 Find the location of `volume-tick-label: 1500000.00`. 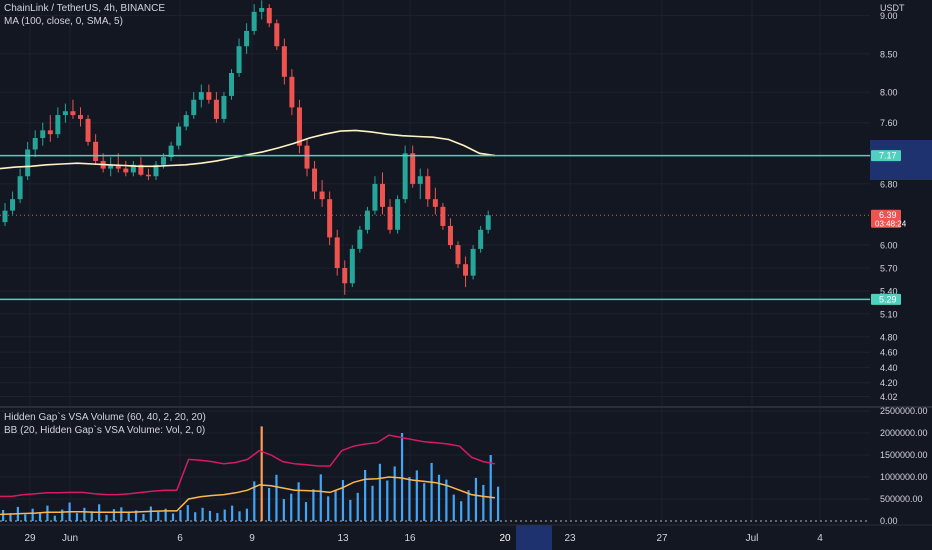

volume-tick-label: 1500000.00 is located at coordinates (904, 455).